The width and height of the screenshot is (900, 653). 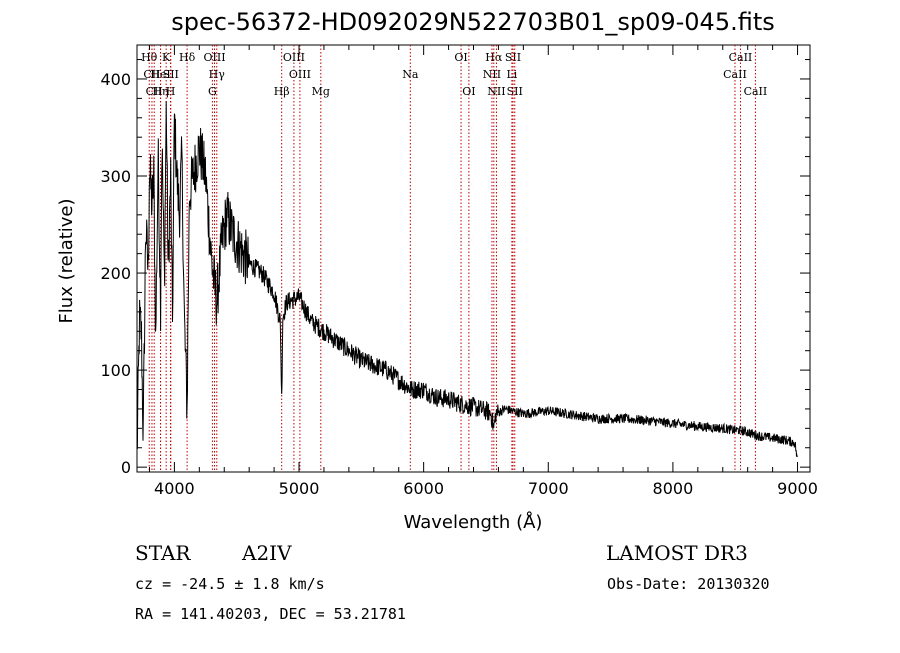 I want to click on x-tick-label: 5000, so click(x=299, y=488).